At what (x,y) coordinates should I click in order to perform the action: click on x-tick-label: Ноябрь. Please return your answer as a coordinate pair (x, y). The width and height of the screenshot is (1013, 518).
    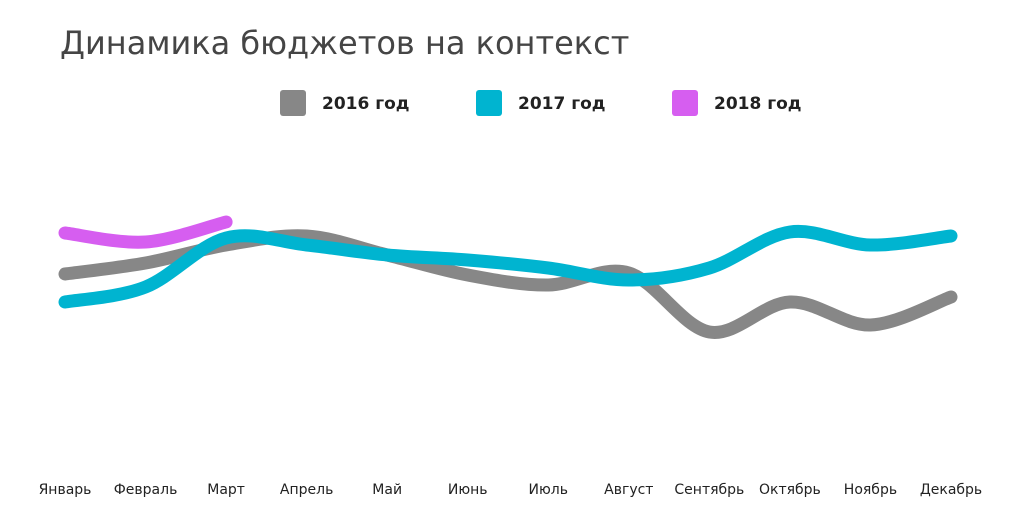
    Looking at the image, I should click on (870, 490).